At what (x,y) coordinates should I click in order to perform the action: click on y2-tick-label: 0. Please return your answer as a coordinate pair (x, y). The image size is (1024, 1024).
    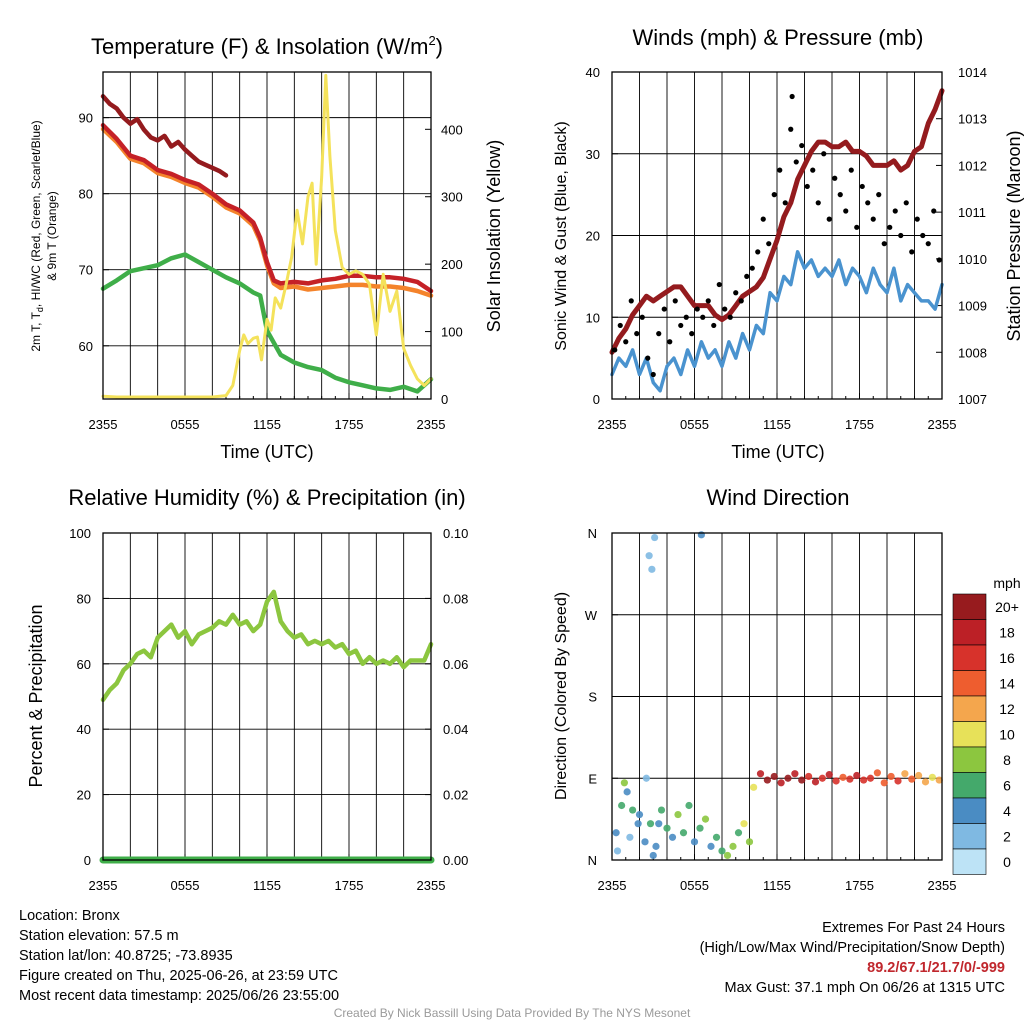
    Looking at the image, I should click on (444, 399).